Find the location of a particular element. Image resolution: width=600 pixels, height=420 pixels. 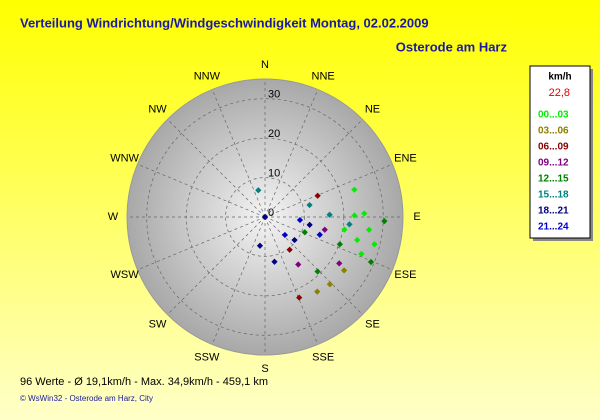

direction-label: WSW is located at coordinates (125, 275).